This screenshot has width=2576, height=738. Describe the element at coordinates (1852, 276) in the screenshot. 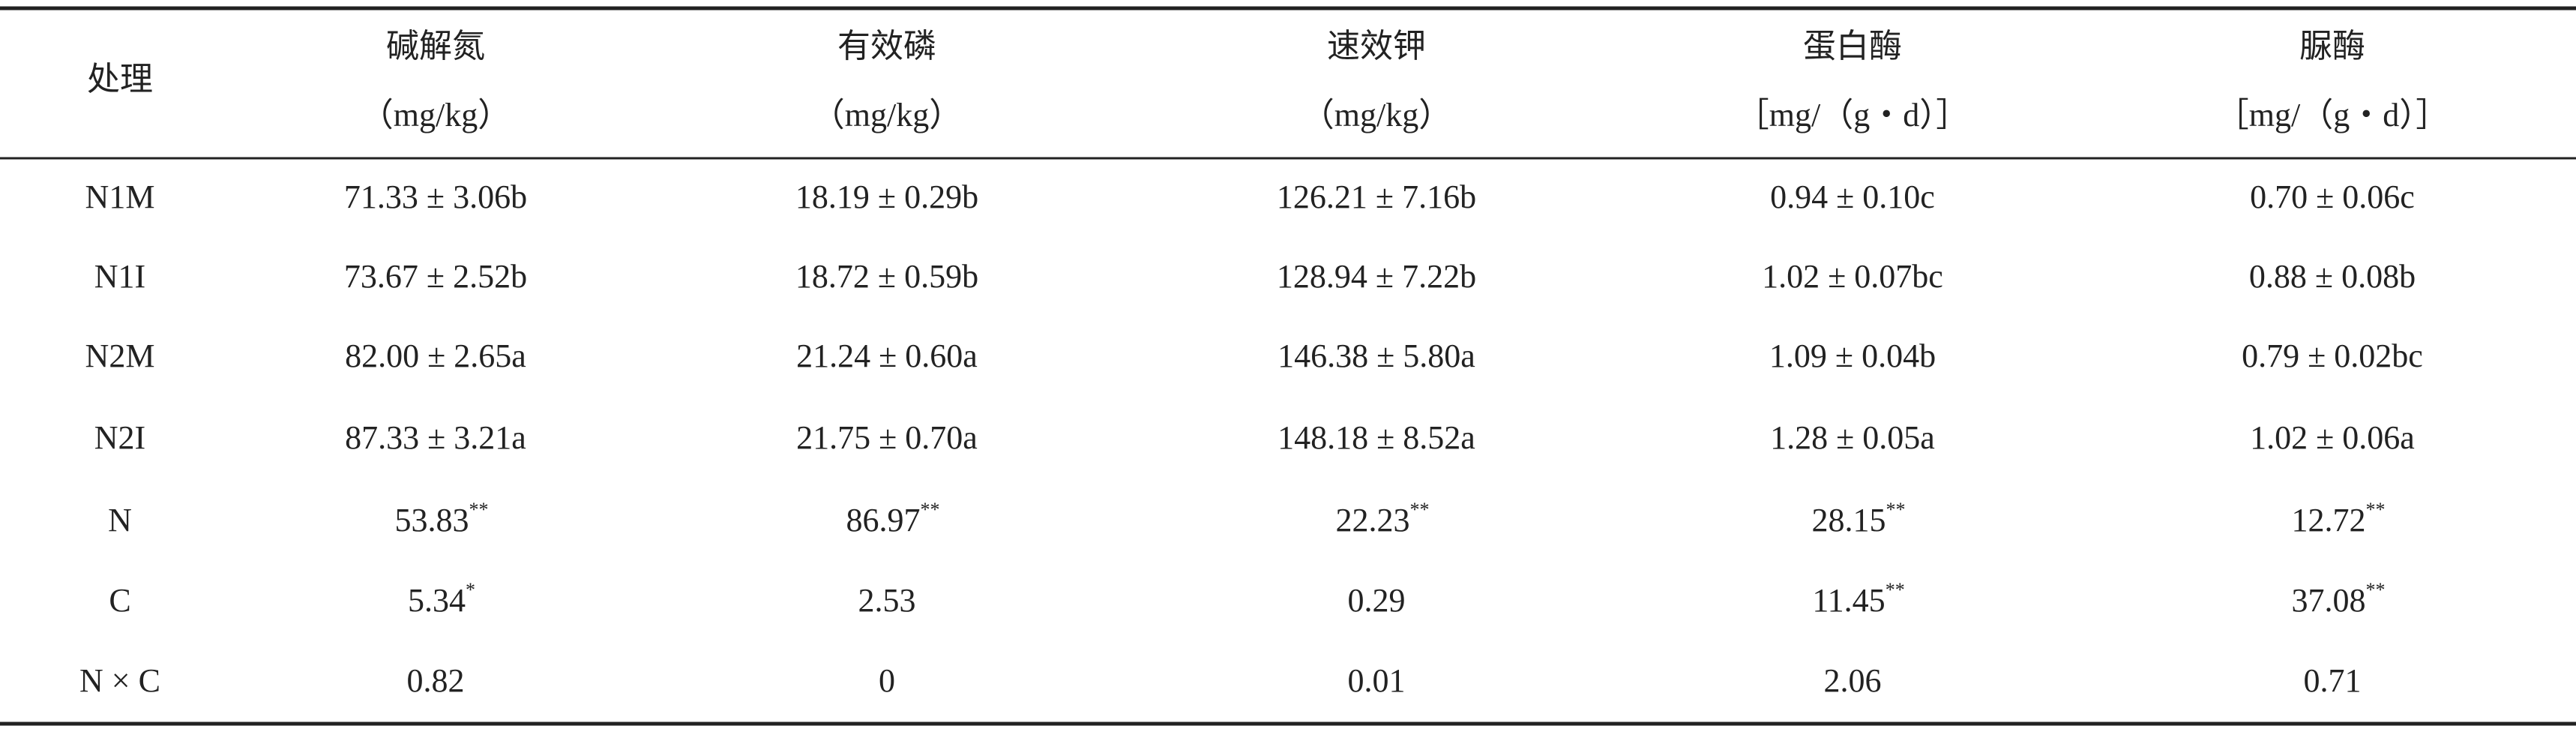

I see `cell: 1.02 ± 0.07bc` at that location.